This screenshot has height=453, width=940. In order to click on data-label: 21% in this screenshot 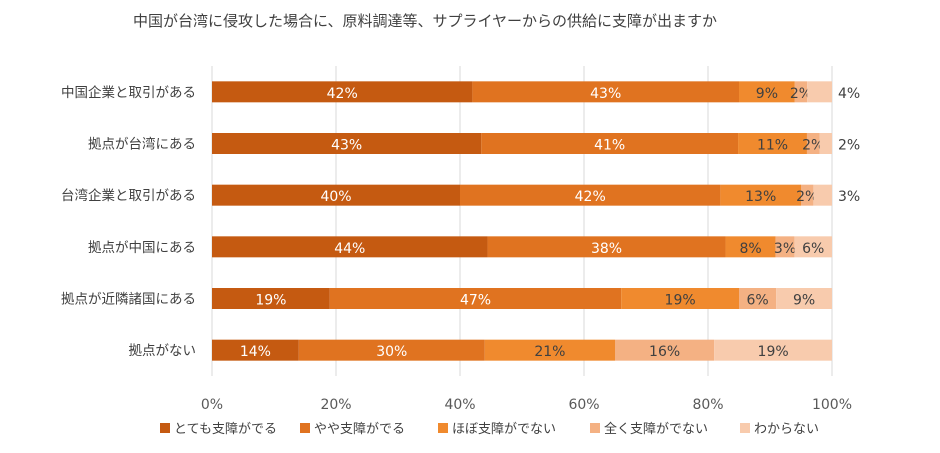, I will do `click(549, 352)`.